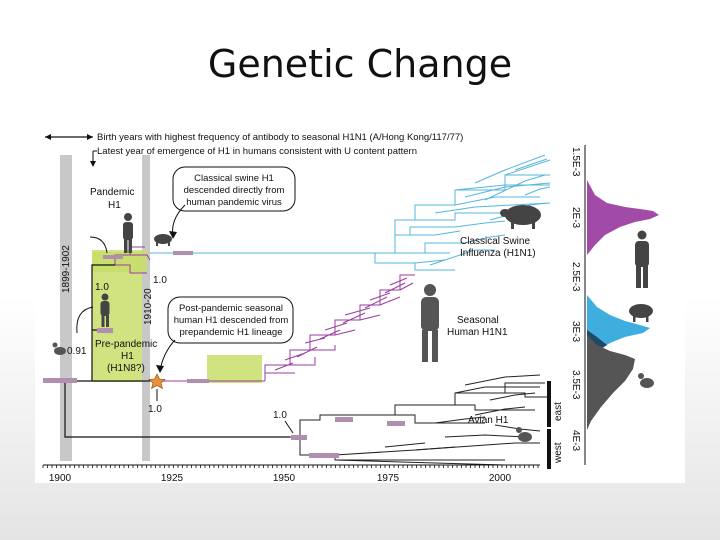 This screenshot has width=720, height=540. I want to click on x-tick-1925: 1925, so click(172, 478).